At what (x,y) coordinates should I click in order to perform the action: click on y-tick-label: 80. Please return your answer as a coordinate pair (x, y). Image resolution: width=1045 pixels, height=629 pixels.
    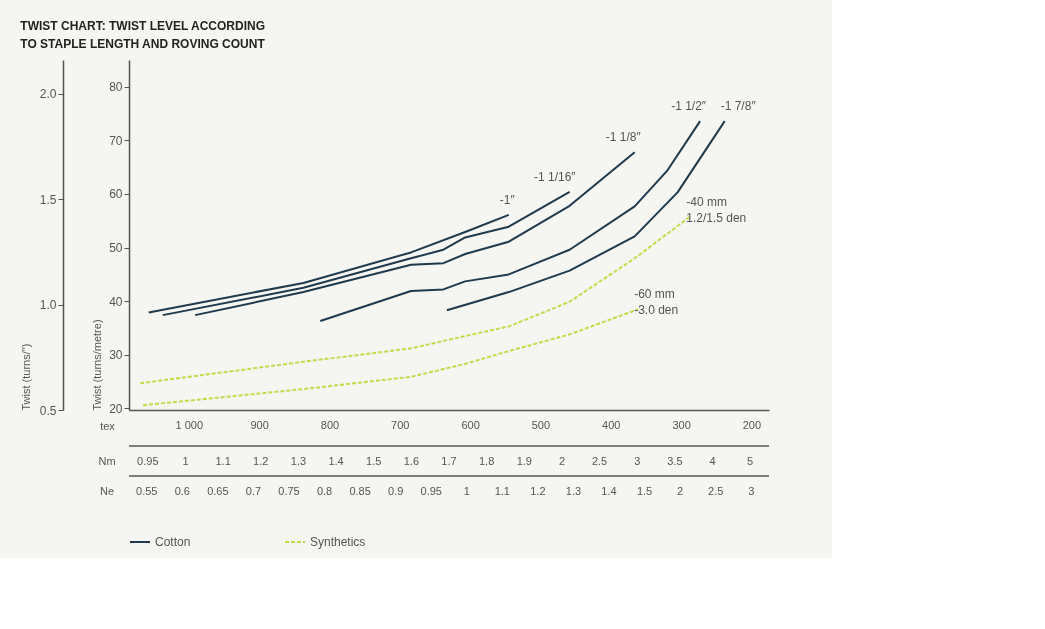
    Looking at the image, I should click on (116, 87).